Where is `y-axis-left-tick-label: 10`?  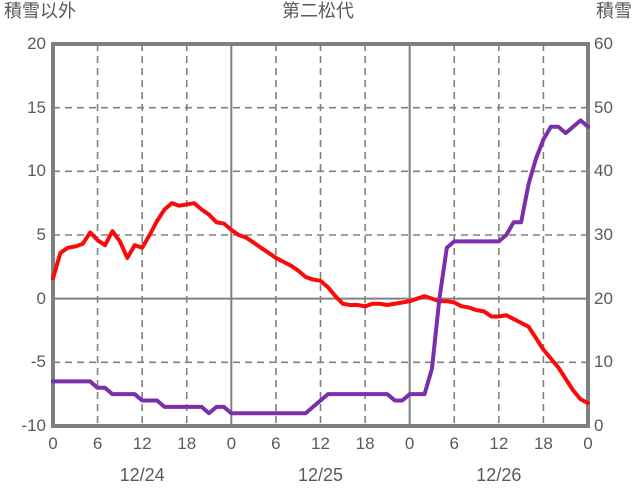 y-axis-left-tick-label: 10 is located at coordinates (36, 171).